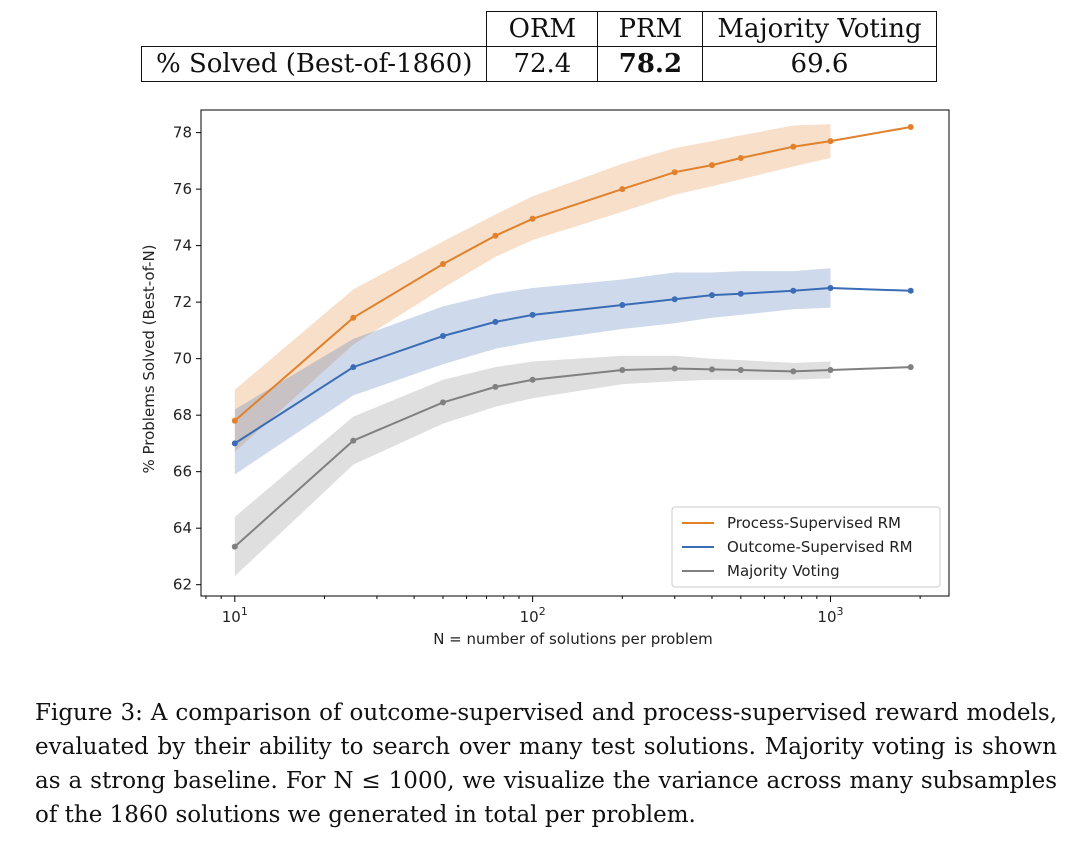 This screenshot has width=1080, height=847. Describe the element at coordinates (820, 547) in the screenshot. I see `legend-entry-1: Outcome-Supervised RM` at that location.